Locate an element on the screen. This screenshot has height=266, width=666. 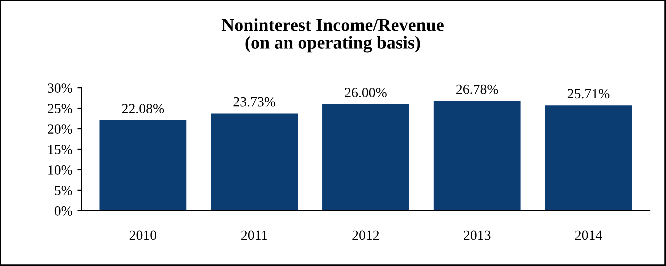
data-label: 22.08% is located at coordinates (143, 109).